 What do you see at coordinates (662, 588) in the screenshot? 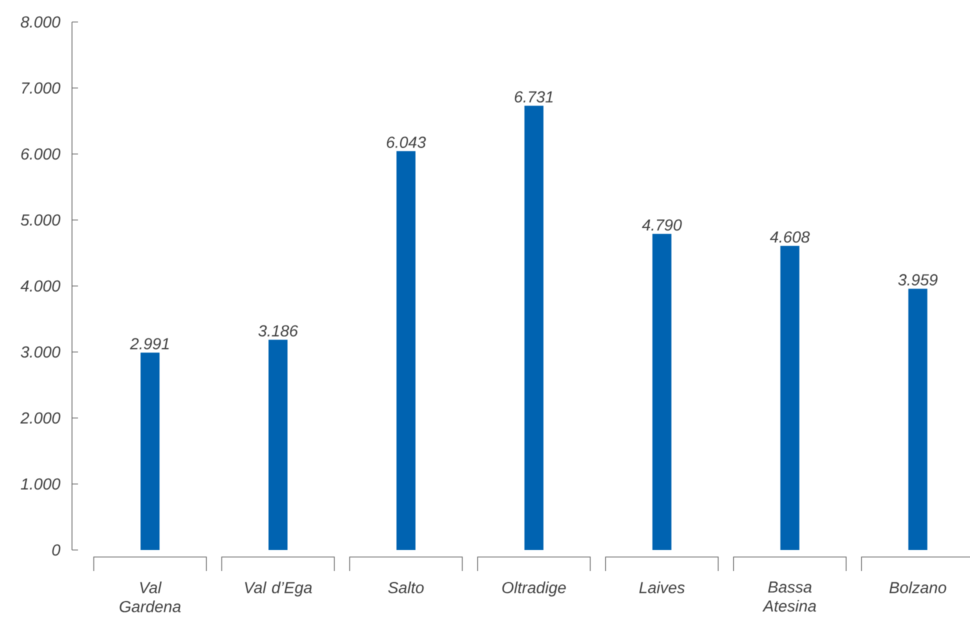
I see `x-tick-label: Laives` at bounding box center [662, 588].